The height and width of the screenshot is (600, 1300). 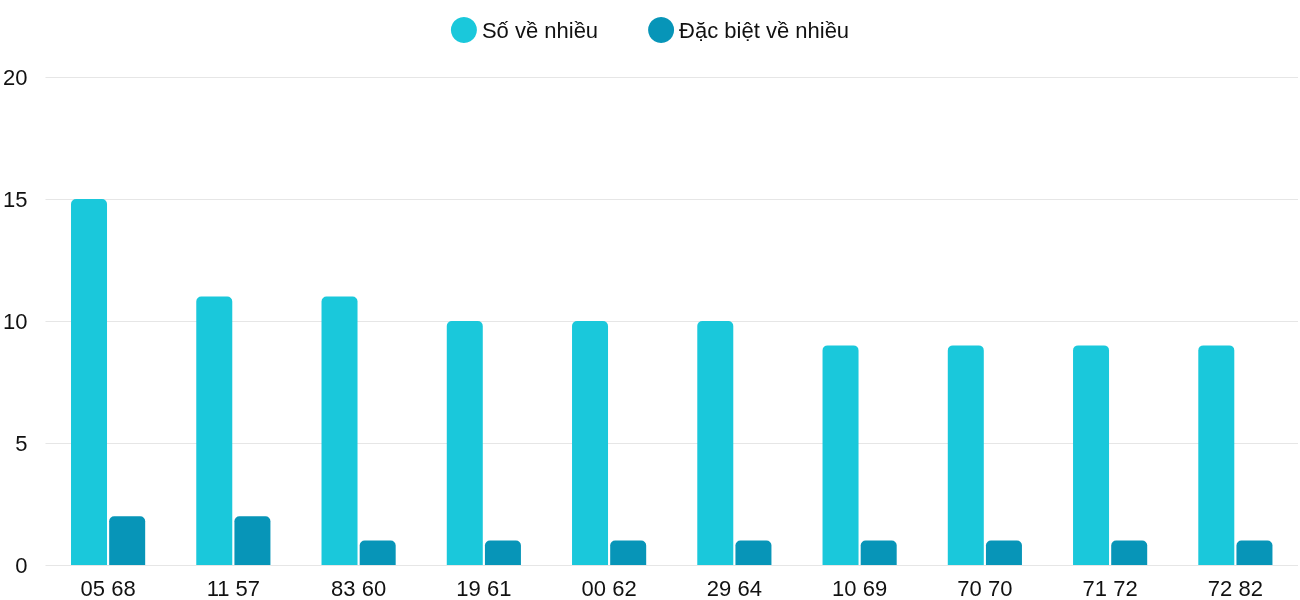 What do you see at coordinates (15, 321) in the screenshot?
I see `y-tick-label: 10` at bounding box center [15, 321].